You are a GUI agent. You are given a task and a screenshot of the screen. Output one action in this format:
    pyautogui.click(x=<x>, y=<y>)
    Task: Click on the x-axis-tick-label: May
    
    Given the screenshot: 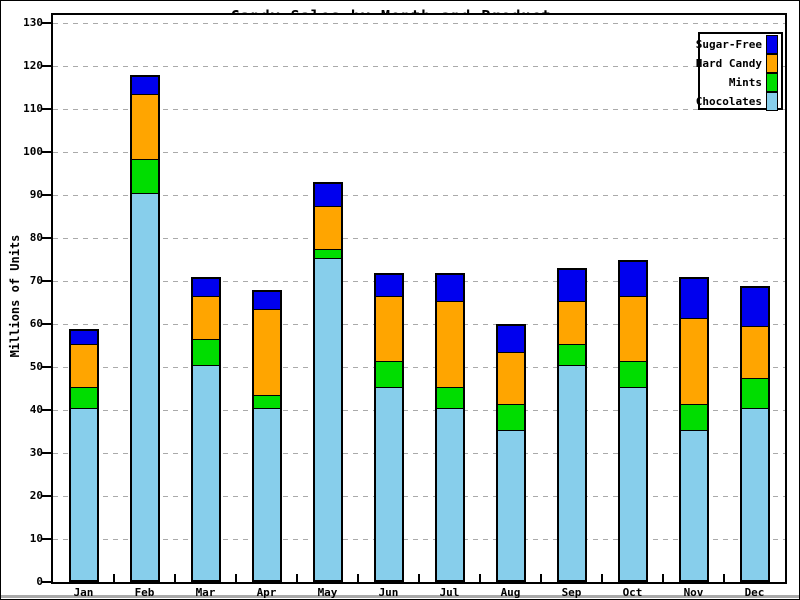 What is the action you would take?
    pyautogui.click(x=327, y=592)
    